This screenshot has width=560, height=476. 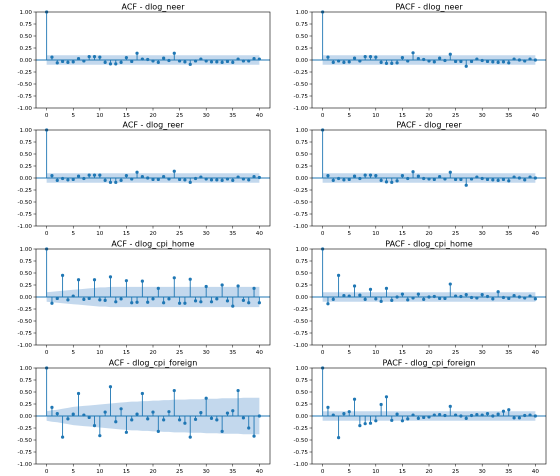 What do you see at coordinates (26, 381) in the screenshot?
I see `y-tick-label: 0.75` at bounding box center [26, 381].